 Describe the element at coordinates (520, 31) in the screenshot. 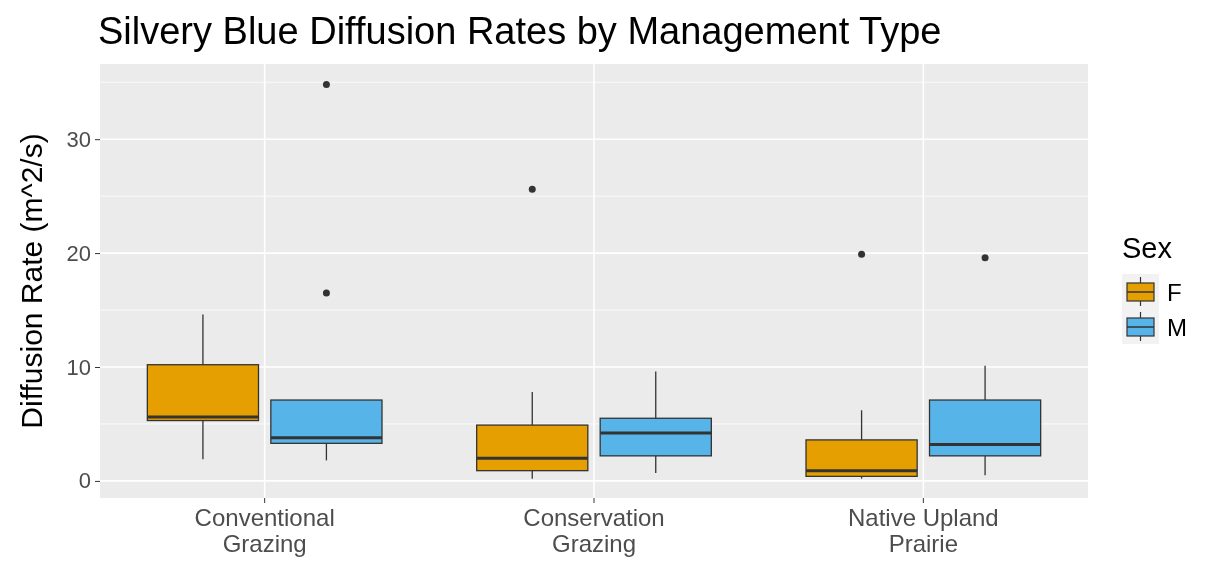

I see `chart-title: Silvery Blue Diffusion Rates by Management Type` at that location.